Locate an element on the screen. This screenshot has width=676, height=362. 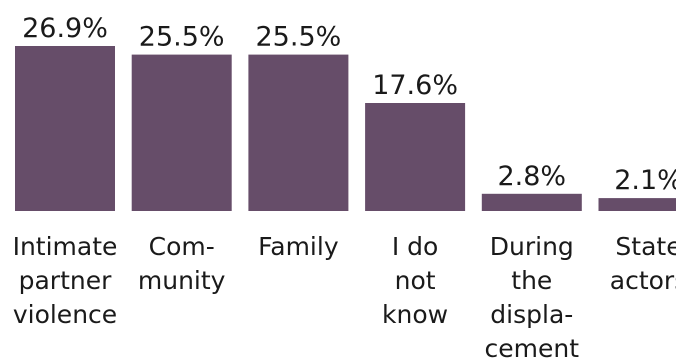
category-label-0-line-1: partner is located at coordinates (65, 280).